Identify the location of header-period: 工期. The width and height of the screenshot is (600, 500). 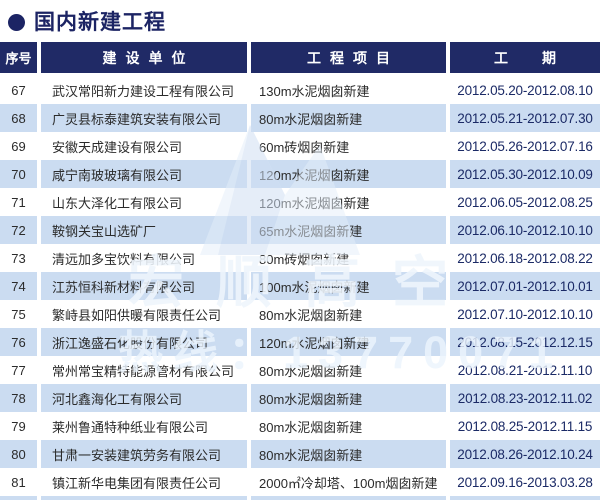
(525, 57).